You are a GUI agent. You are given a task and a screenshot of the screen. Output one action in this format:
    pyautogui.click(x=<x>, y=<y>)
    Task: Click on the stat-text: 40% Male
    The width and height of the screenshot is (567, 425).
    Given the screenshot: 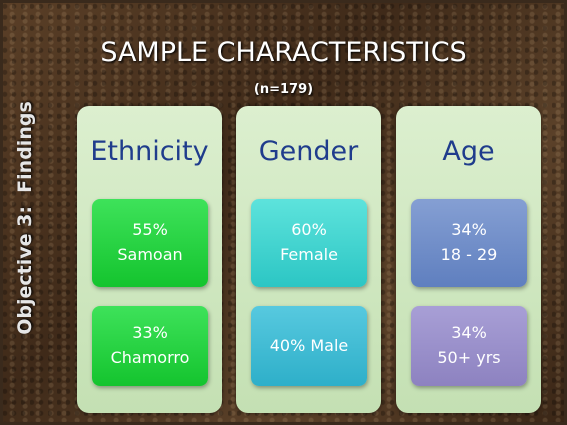 What is the action you would take?
    pyautogui.click(x=309, y=345)
    